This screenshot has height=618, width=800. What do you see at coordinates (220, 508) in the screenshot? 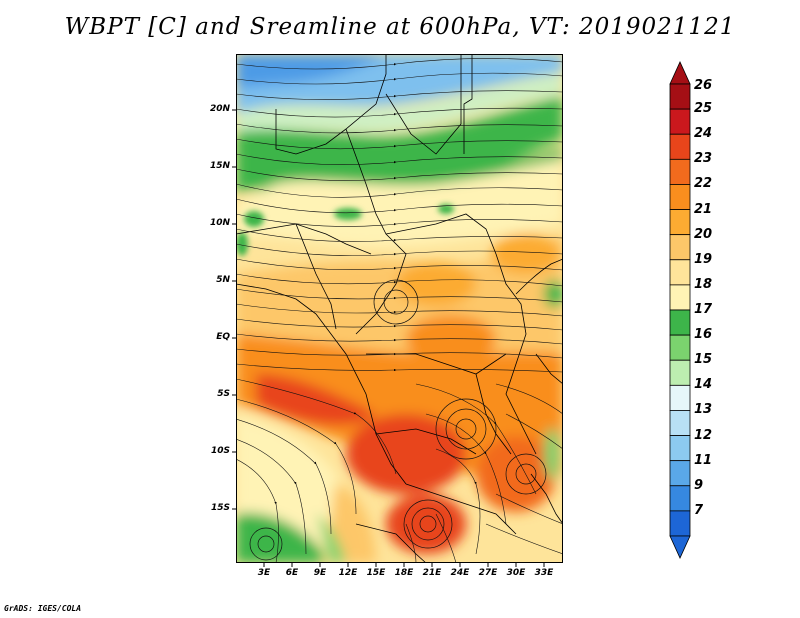
I see `lat-label: 15S` at bounding box center [220, 508].